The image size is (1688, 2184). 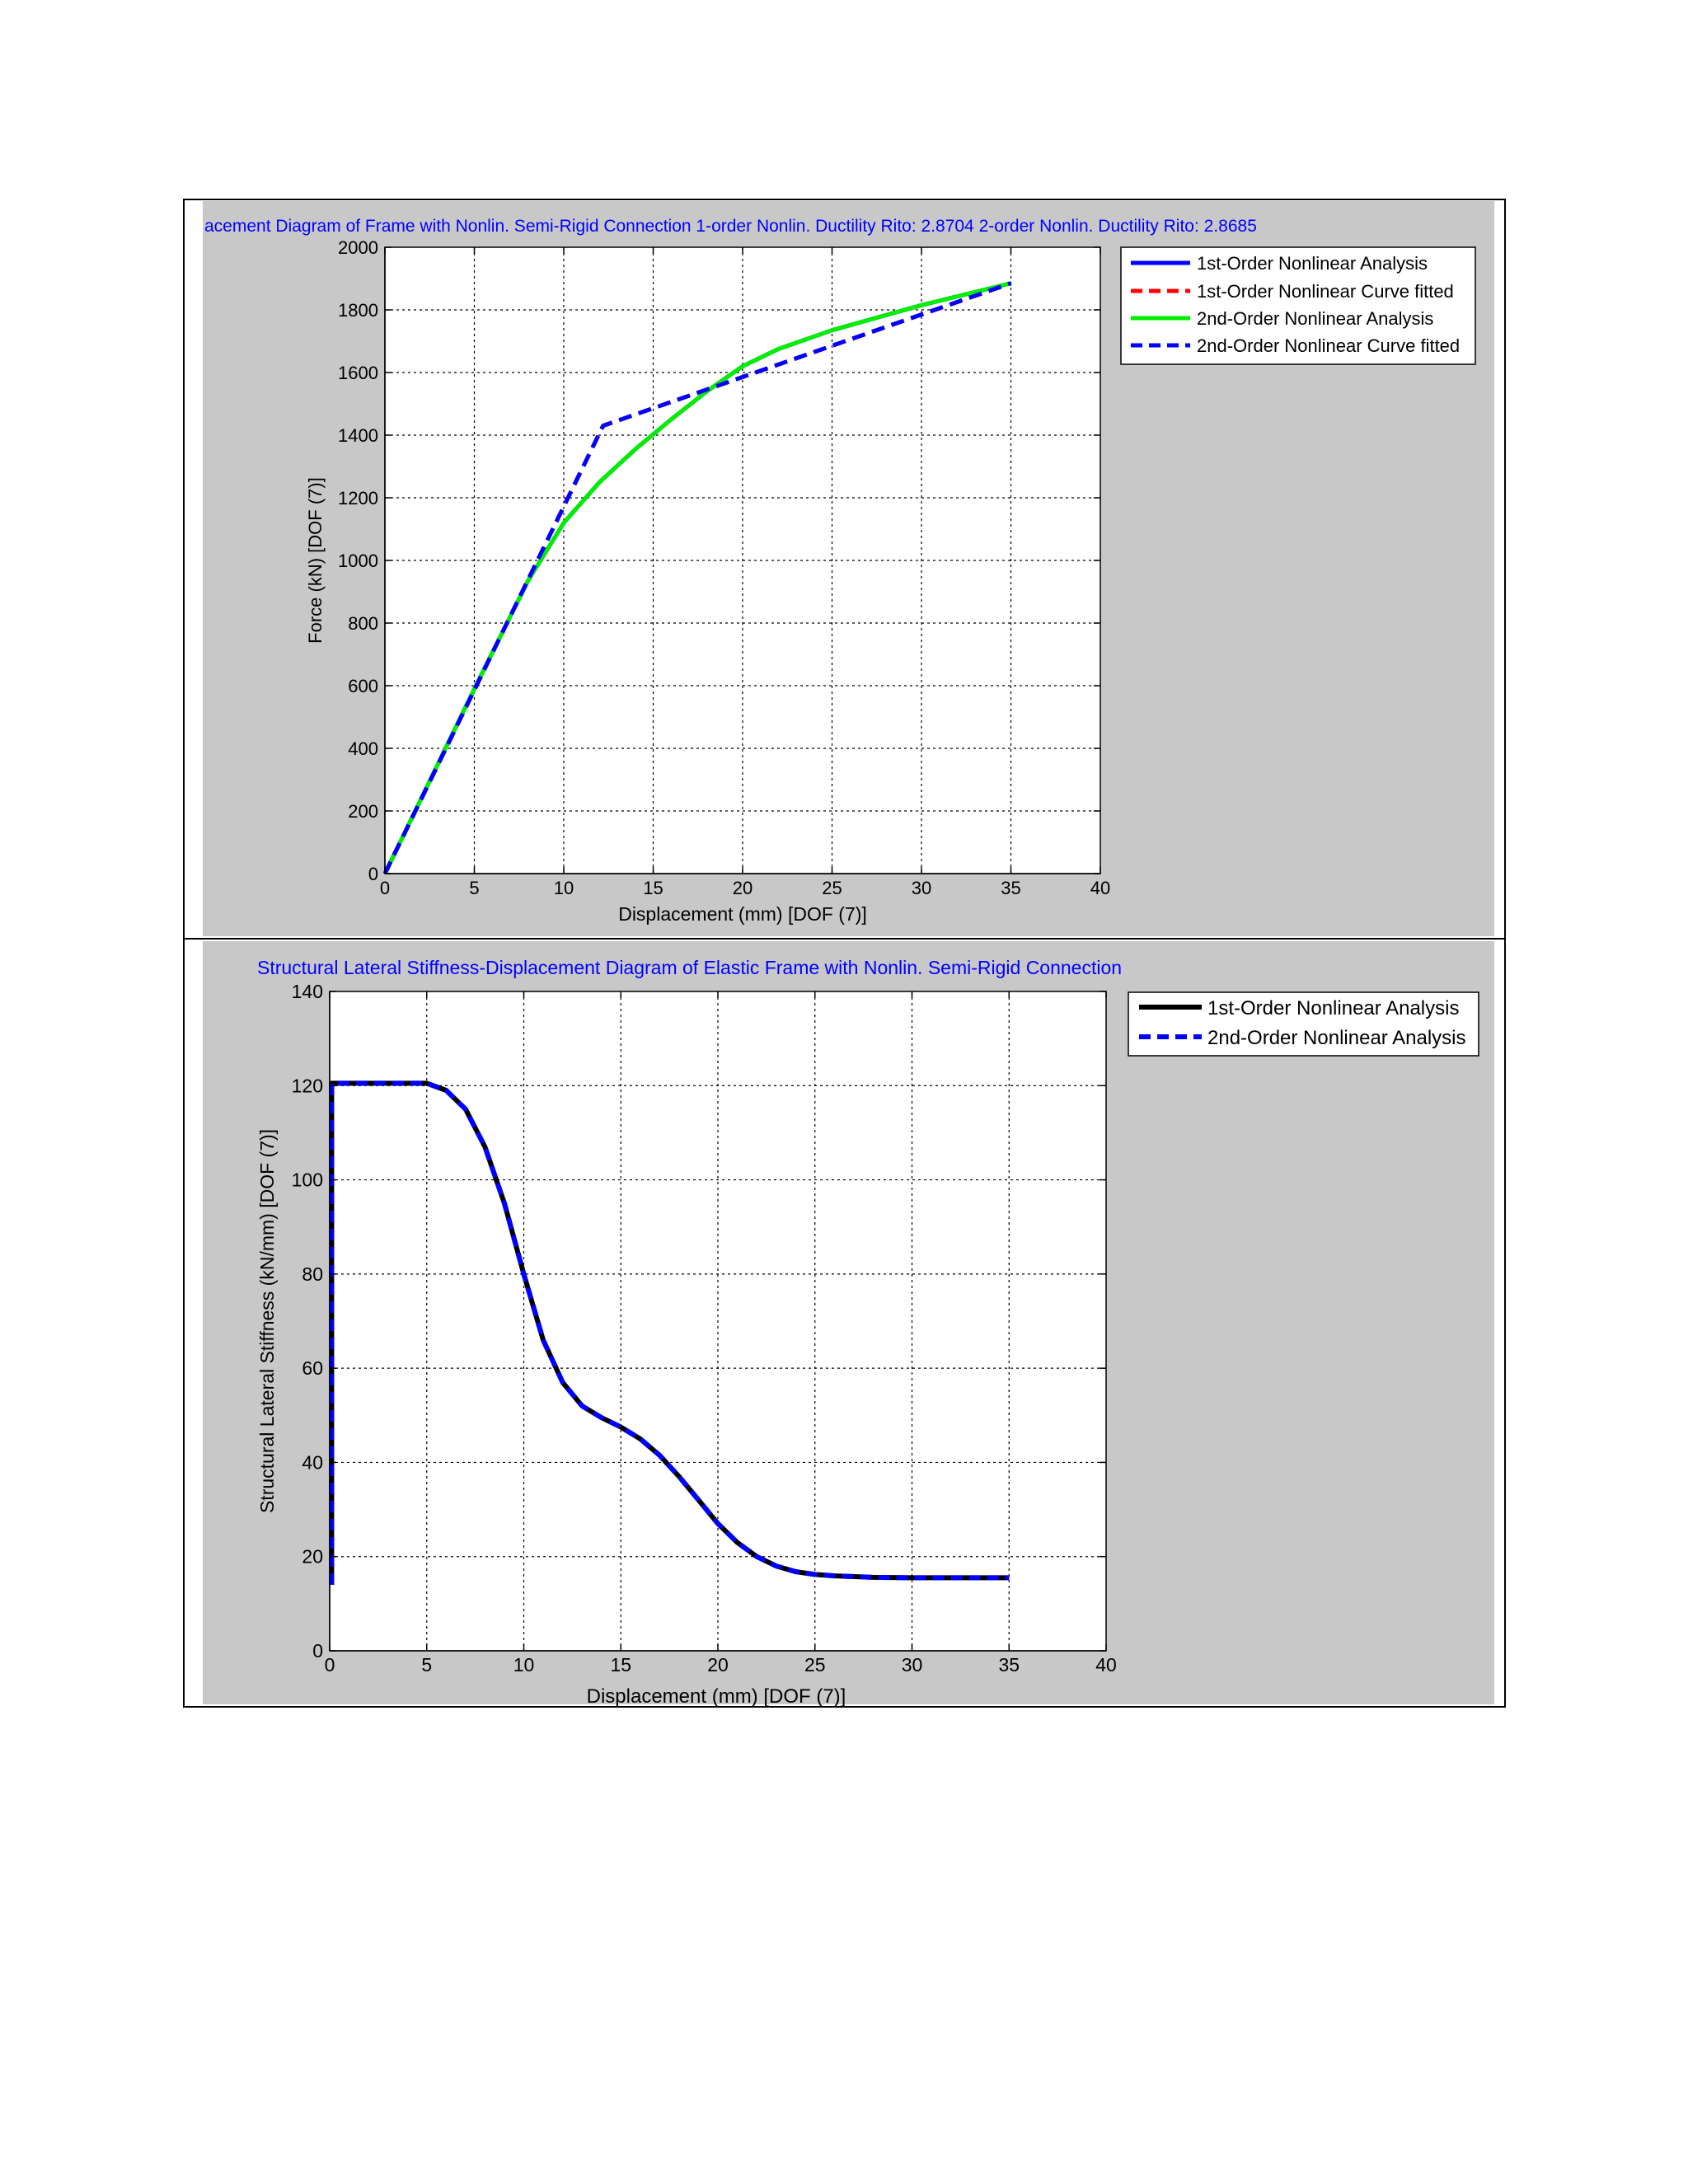 I want to click on y-axis-label: Force (kN) [DOF (7)], so click(x=315, y=560).